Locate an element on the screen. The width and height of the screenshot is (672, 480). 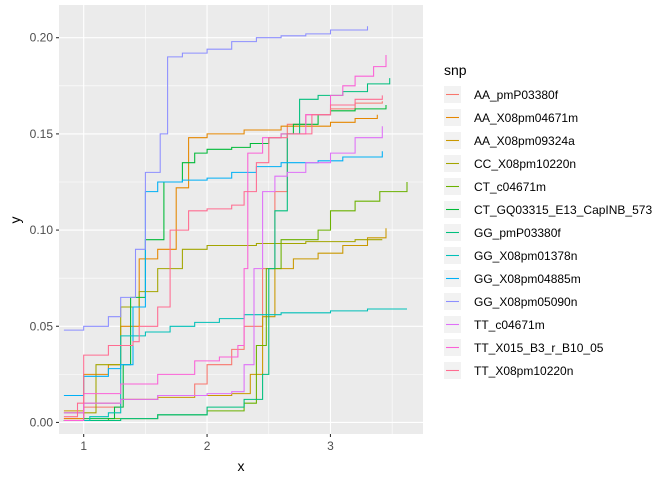
legend-label: TT_X015_B3_r_B10_05 is located at coordinates (539, 348).